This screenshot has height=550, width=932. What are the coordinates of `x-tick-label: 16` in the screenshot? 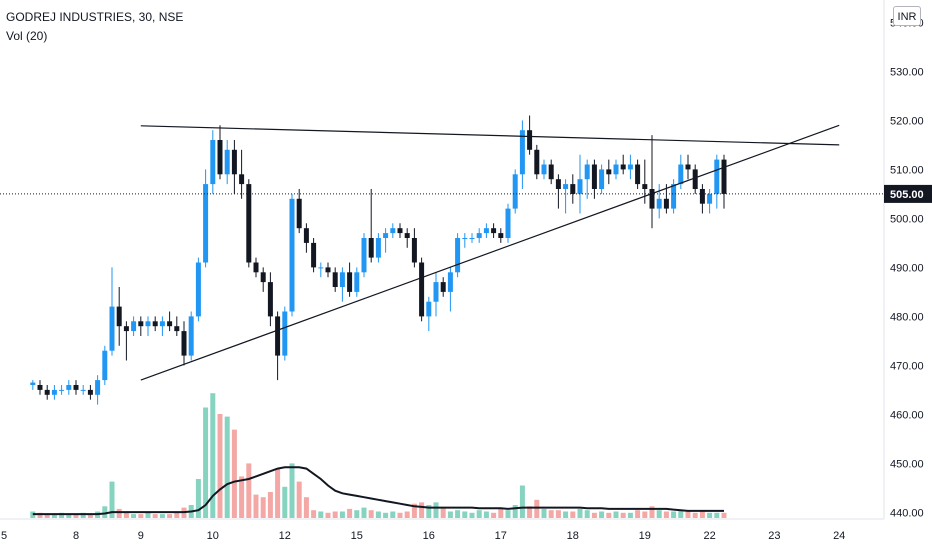 It's located at (429, 536).